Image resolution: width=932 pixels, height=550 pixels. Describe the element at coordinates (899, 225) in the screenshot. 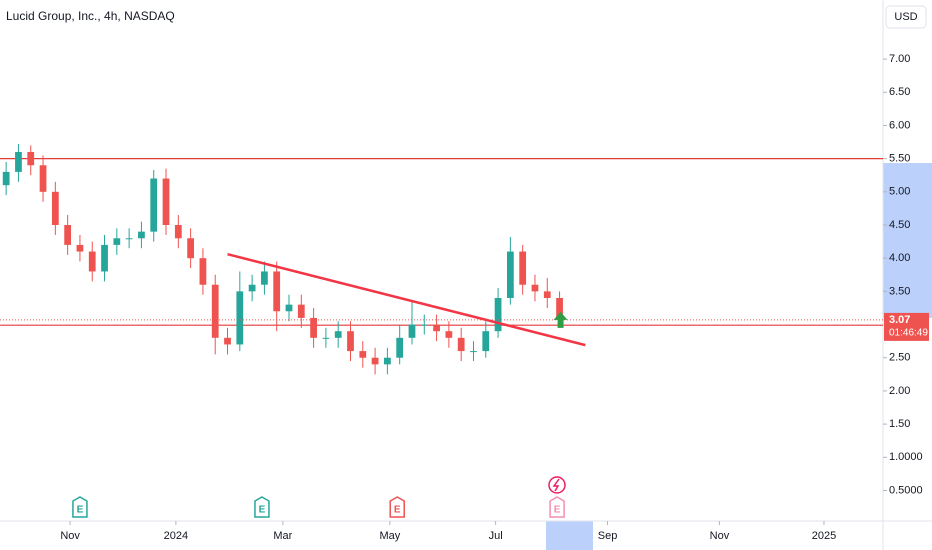

I see `y-tick-label: 4.50` at that location.